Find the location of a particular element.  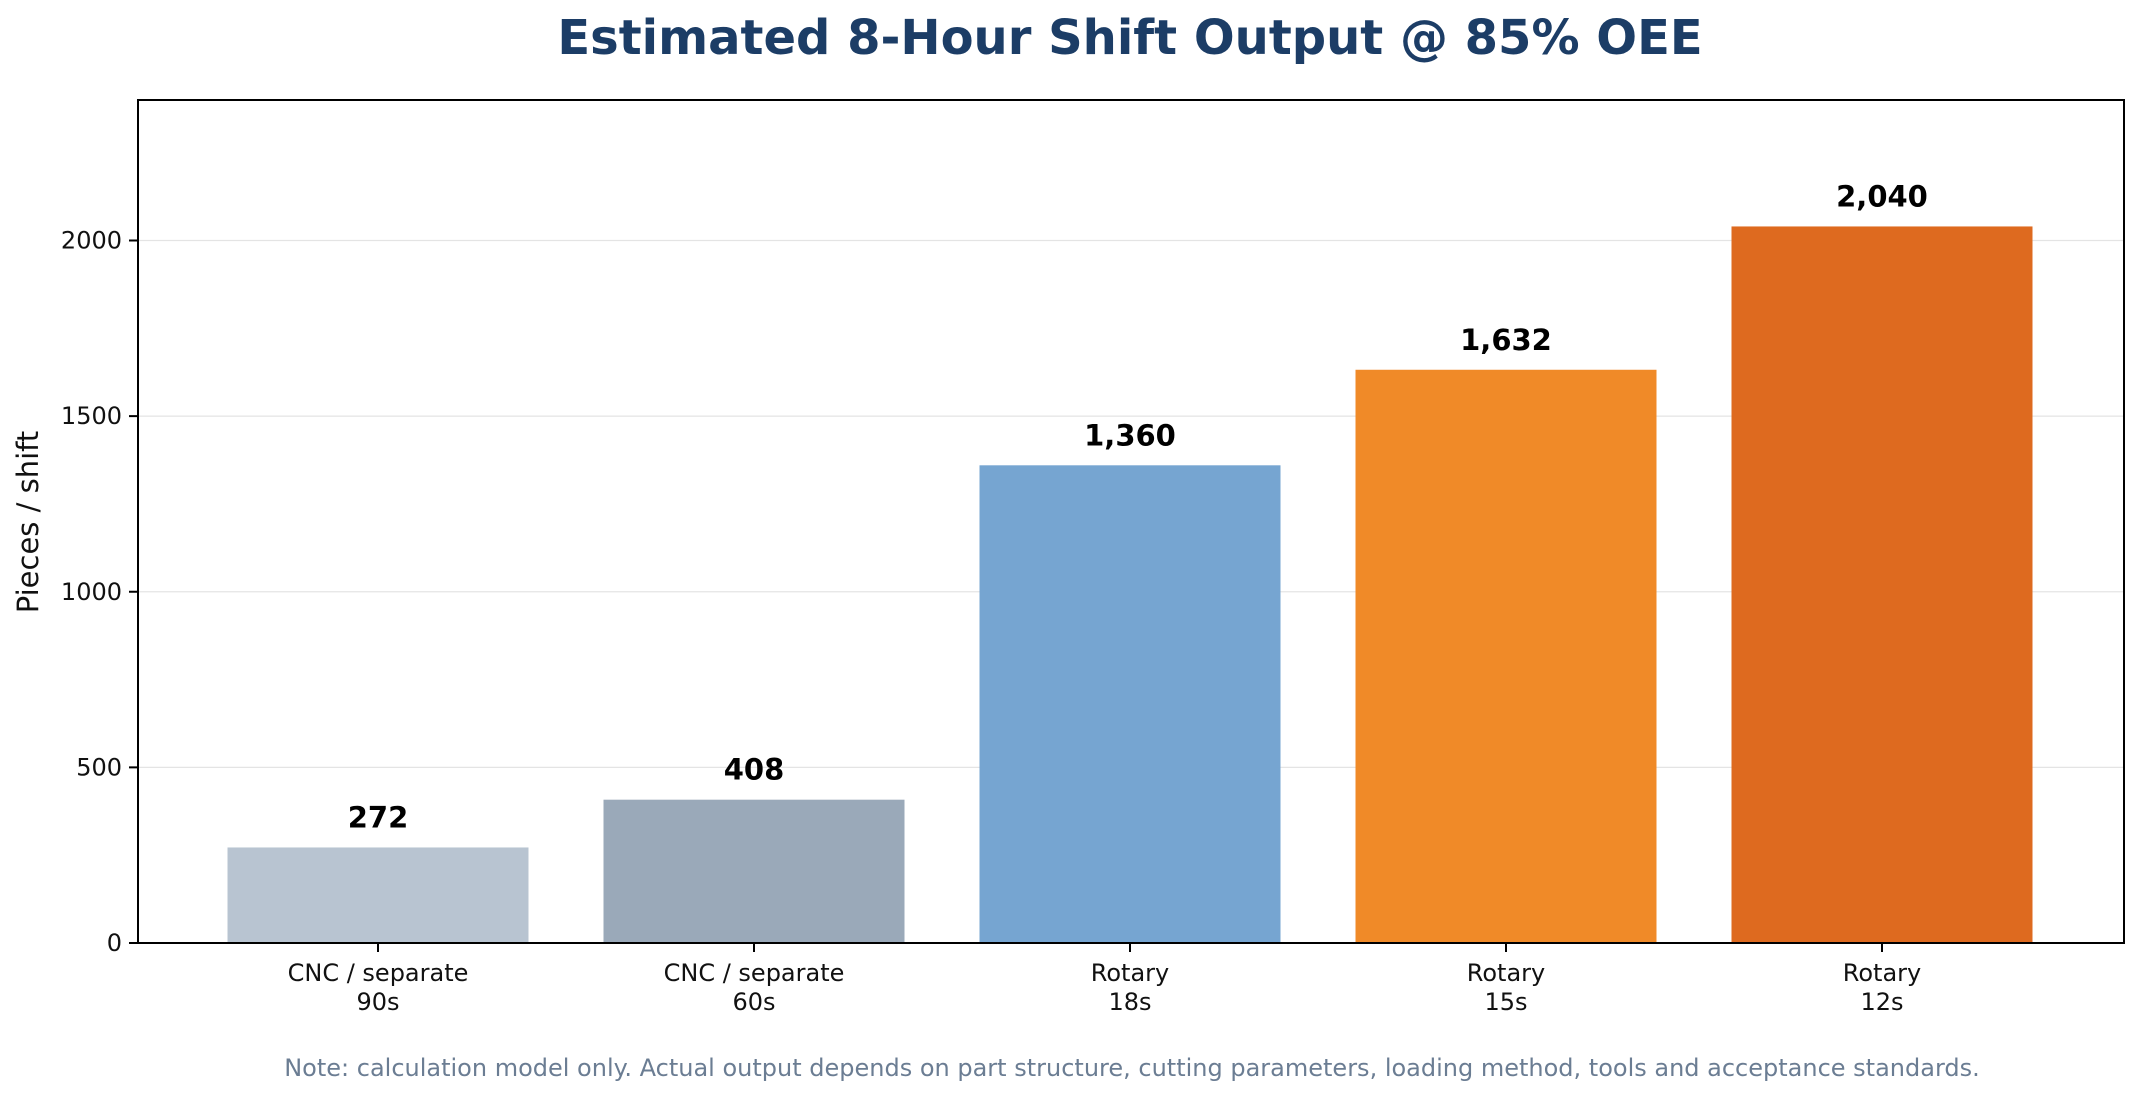

bar-value-label: 2,040 is located at coordinates (1882, 196).